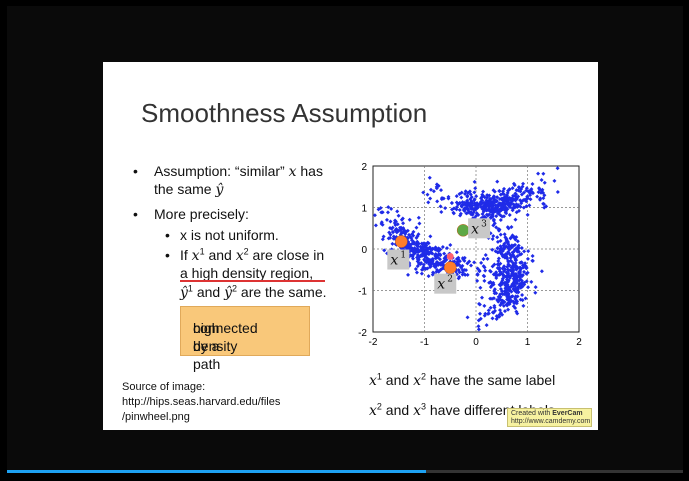  Describe the element at coordinates (462, 380) in the screenshot. I see `caption-same-label: x1 and x2 have the same label` at that location.